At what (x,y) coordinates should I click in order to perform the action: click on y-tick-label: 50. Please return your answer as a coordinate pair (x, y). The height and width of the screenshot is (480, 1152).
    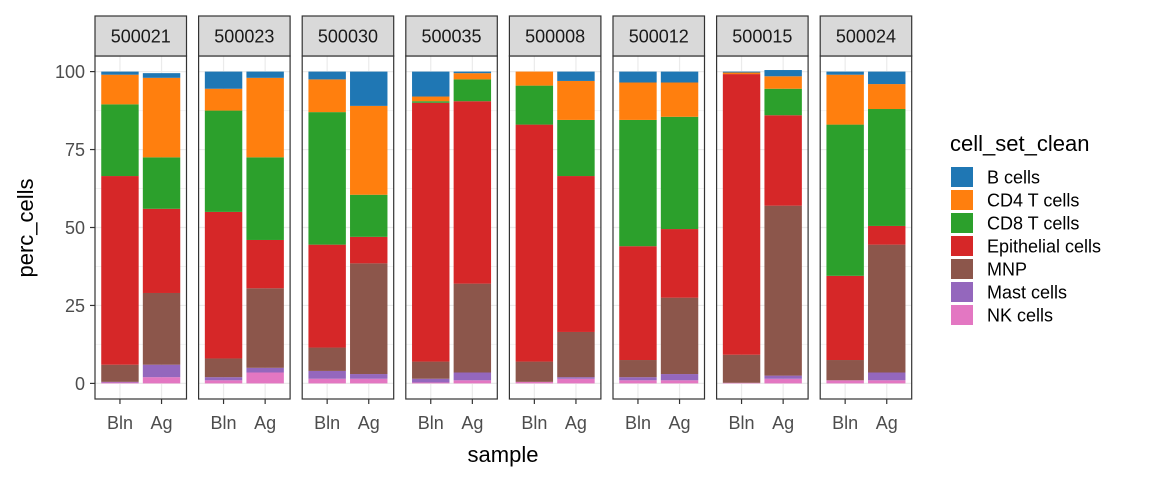
    Looking at the image, I should click on (75, 228).